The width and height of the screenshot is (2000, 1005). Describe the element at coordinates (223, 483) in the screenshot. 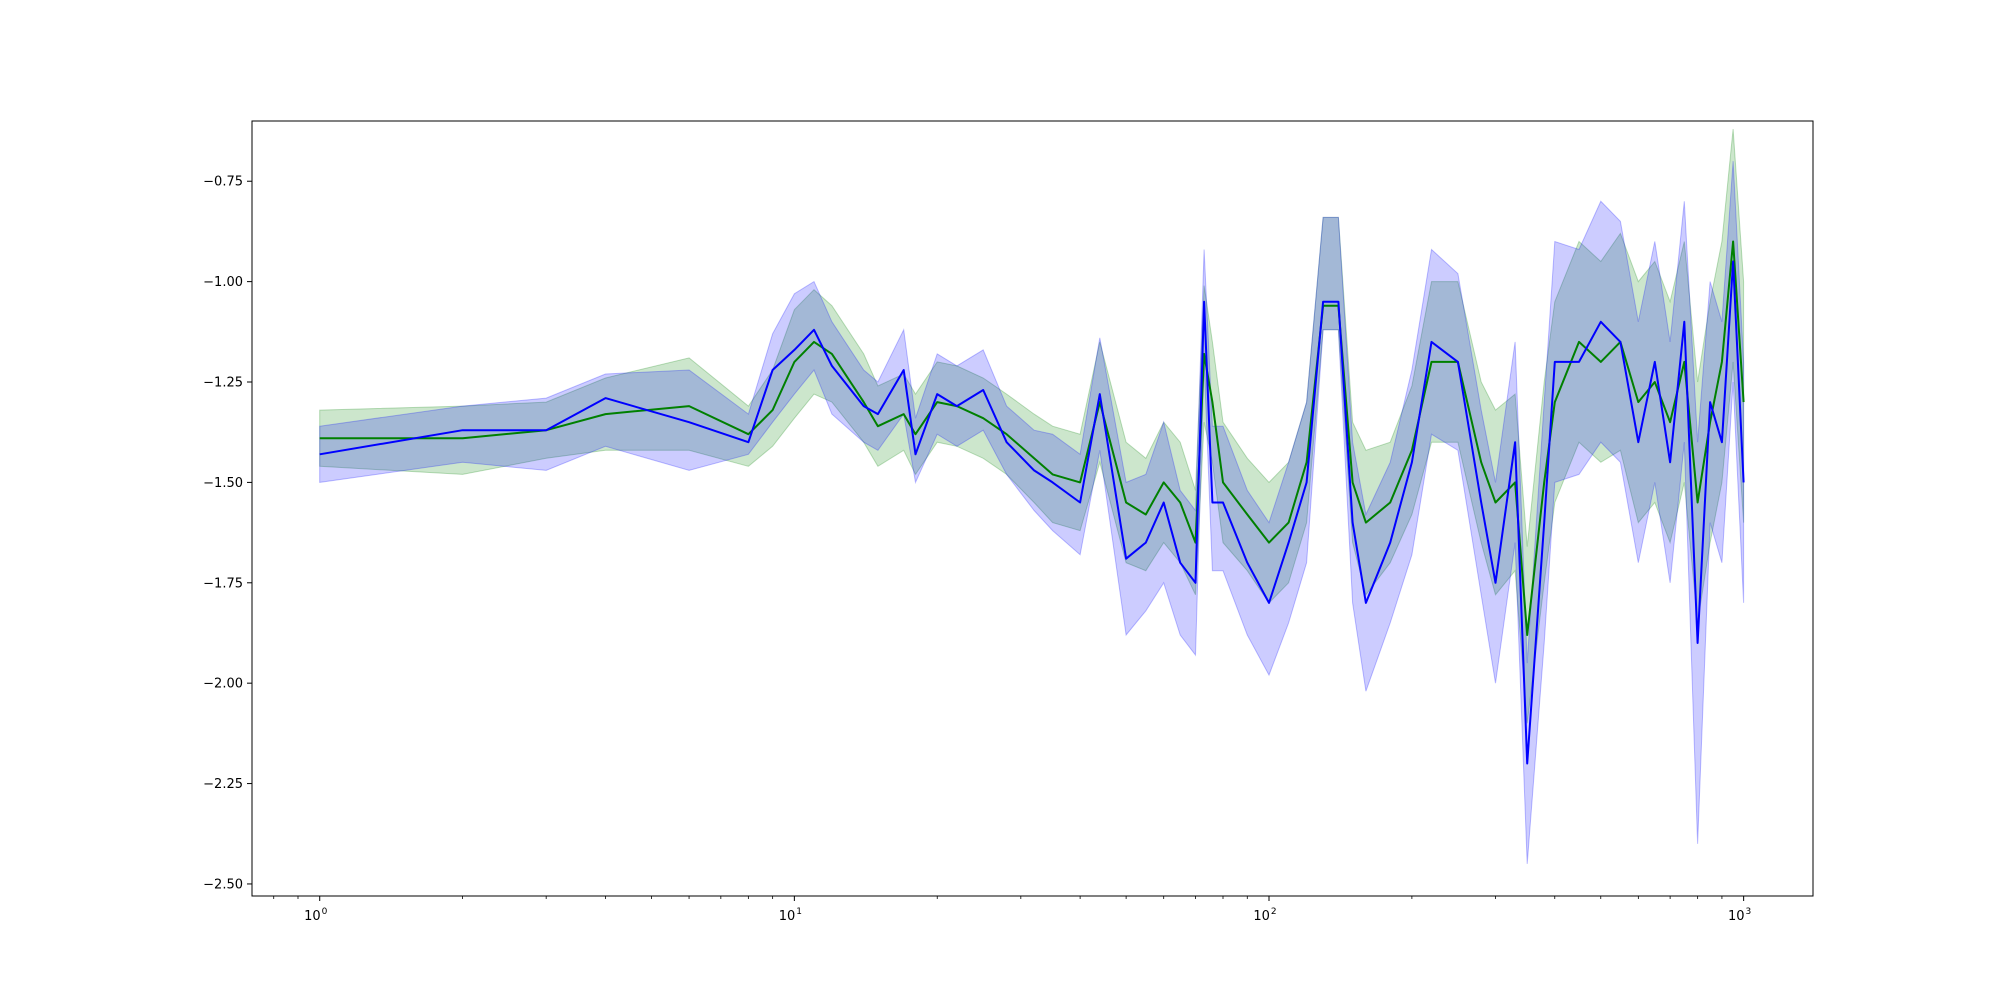

I see `y-tick-label: −1.50` at that location.